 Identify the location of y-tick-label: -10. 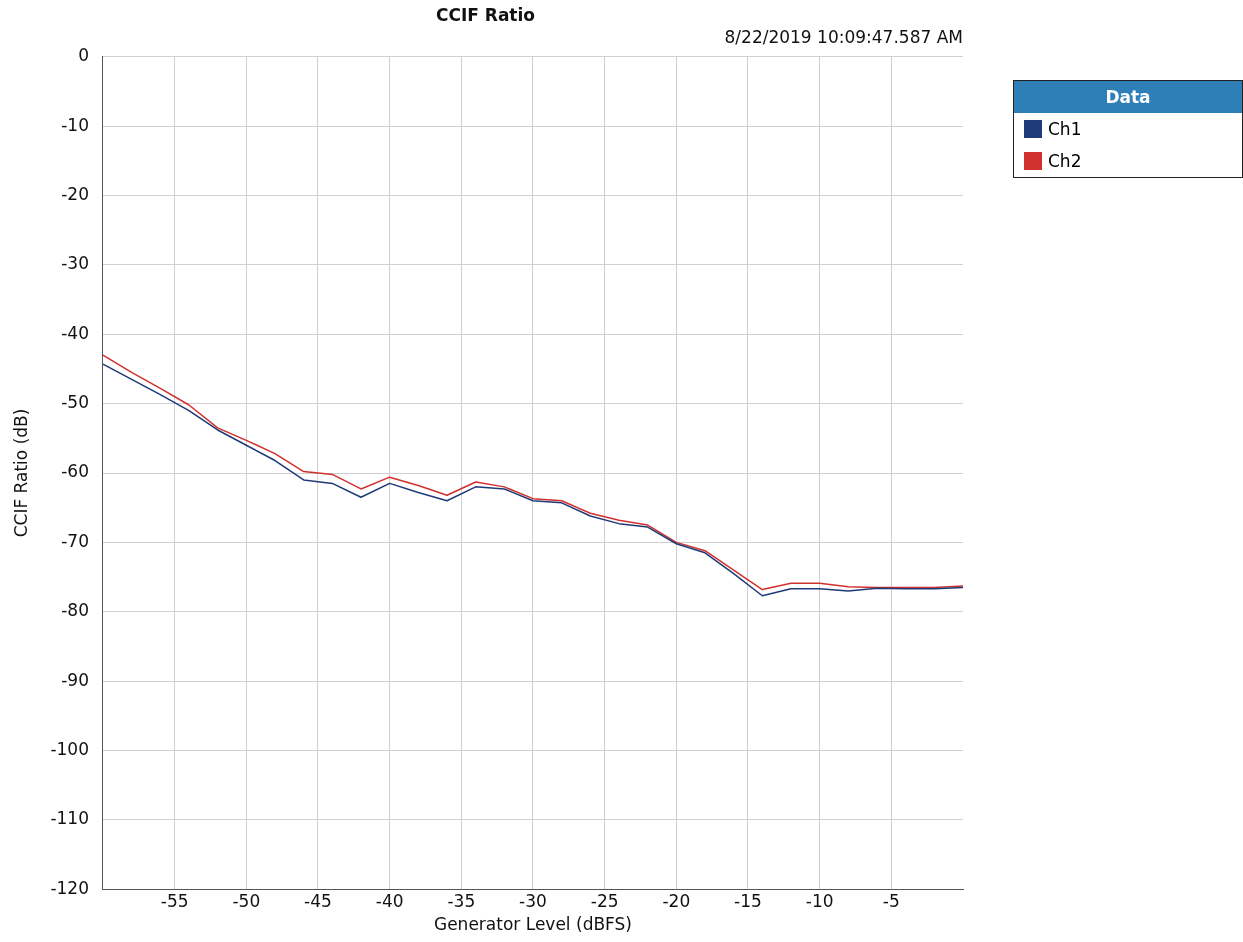
(75, 124).